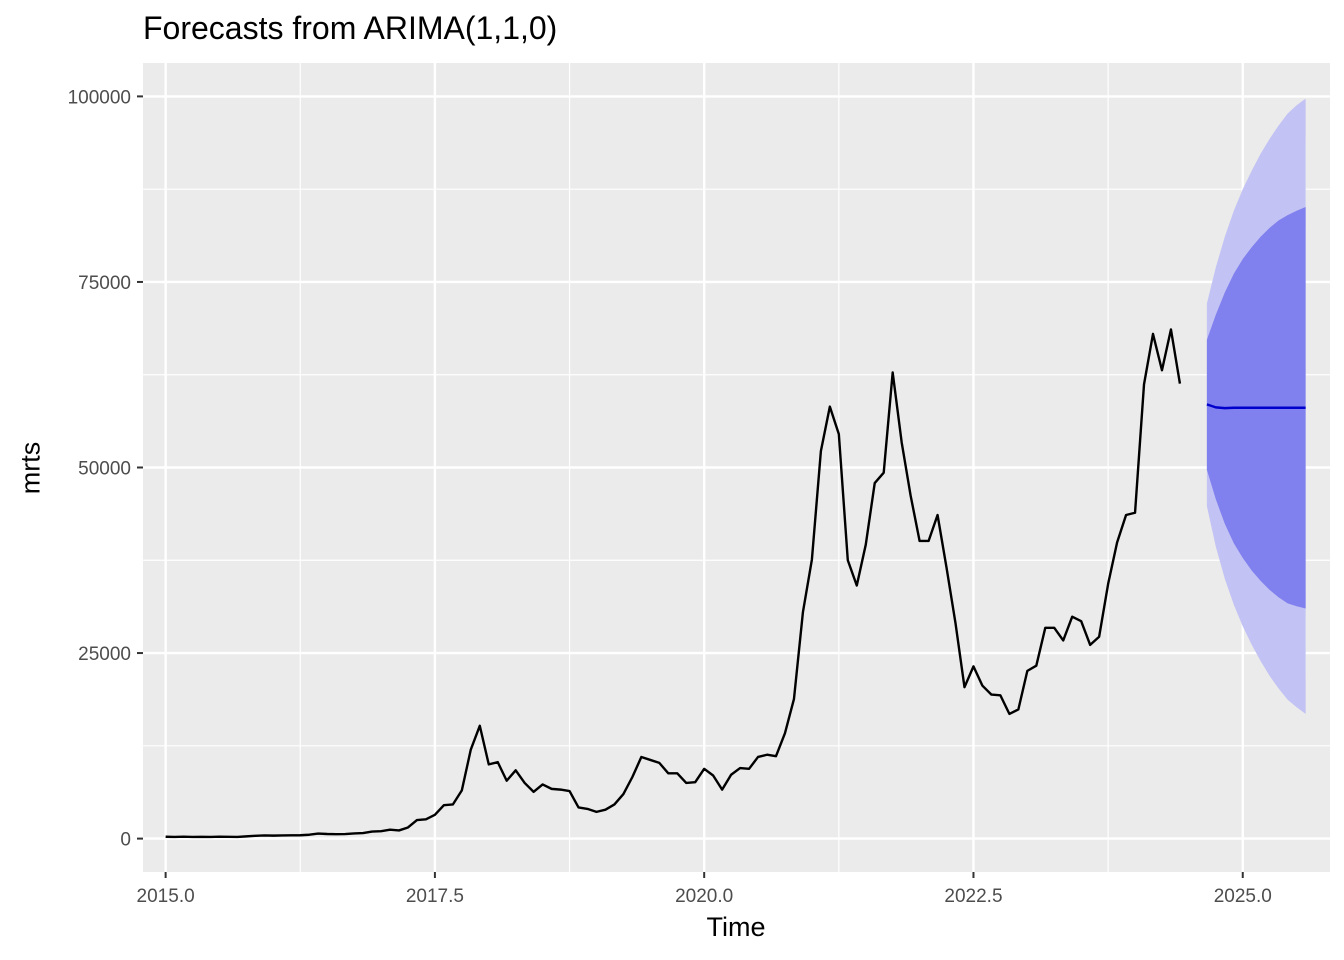  I want to click on x-tick-label: 2017.5, so click(435, 896).